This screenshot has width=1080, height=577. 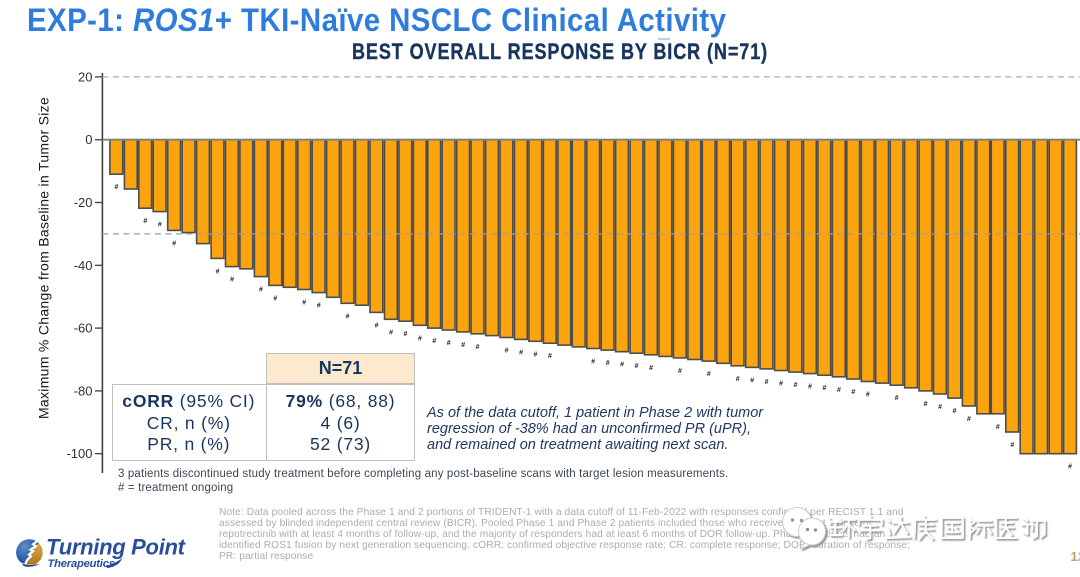 I want to click on svg-text: -60, so click(x=83, y=328).